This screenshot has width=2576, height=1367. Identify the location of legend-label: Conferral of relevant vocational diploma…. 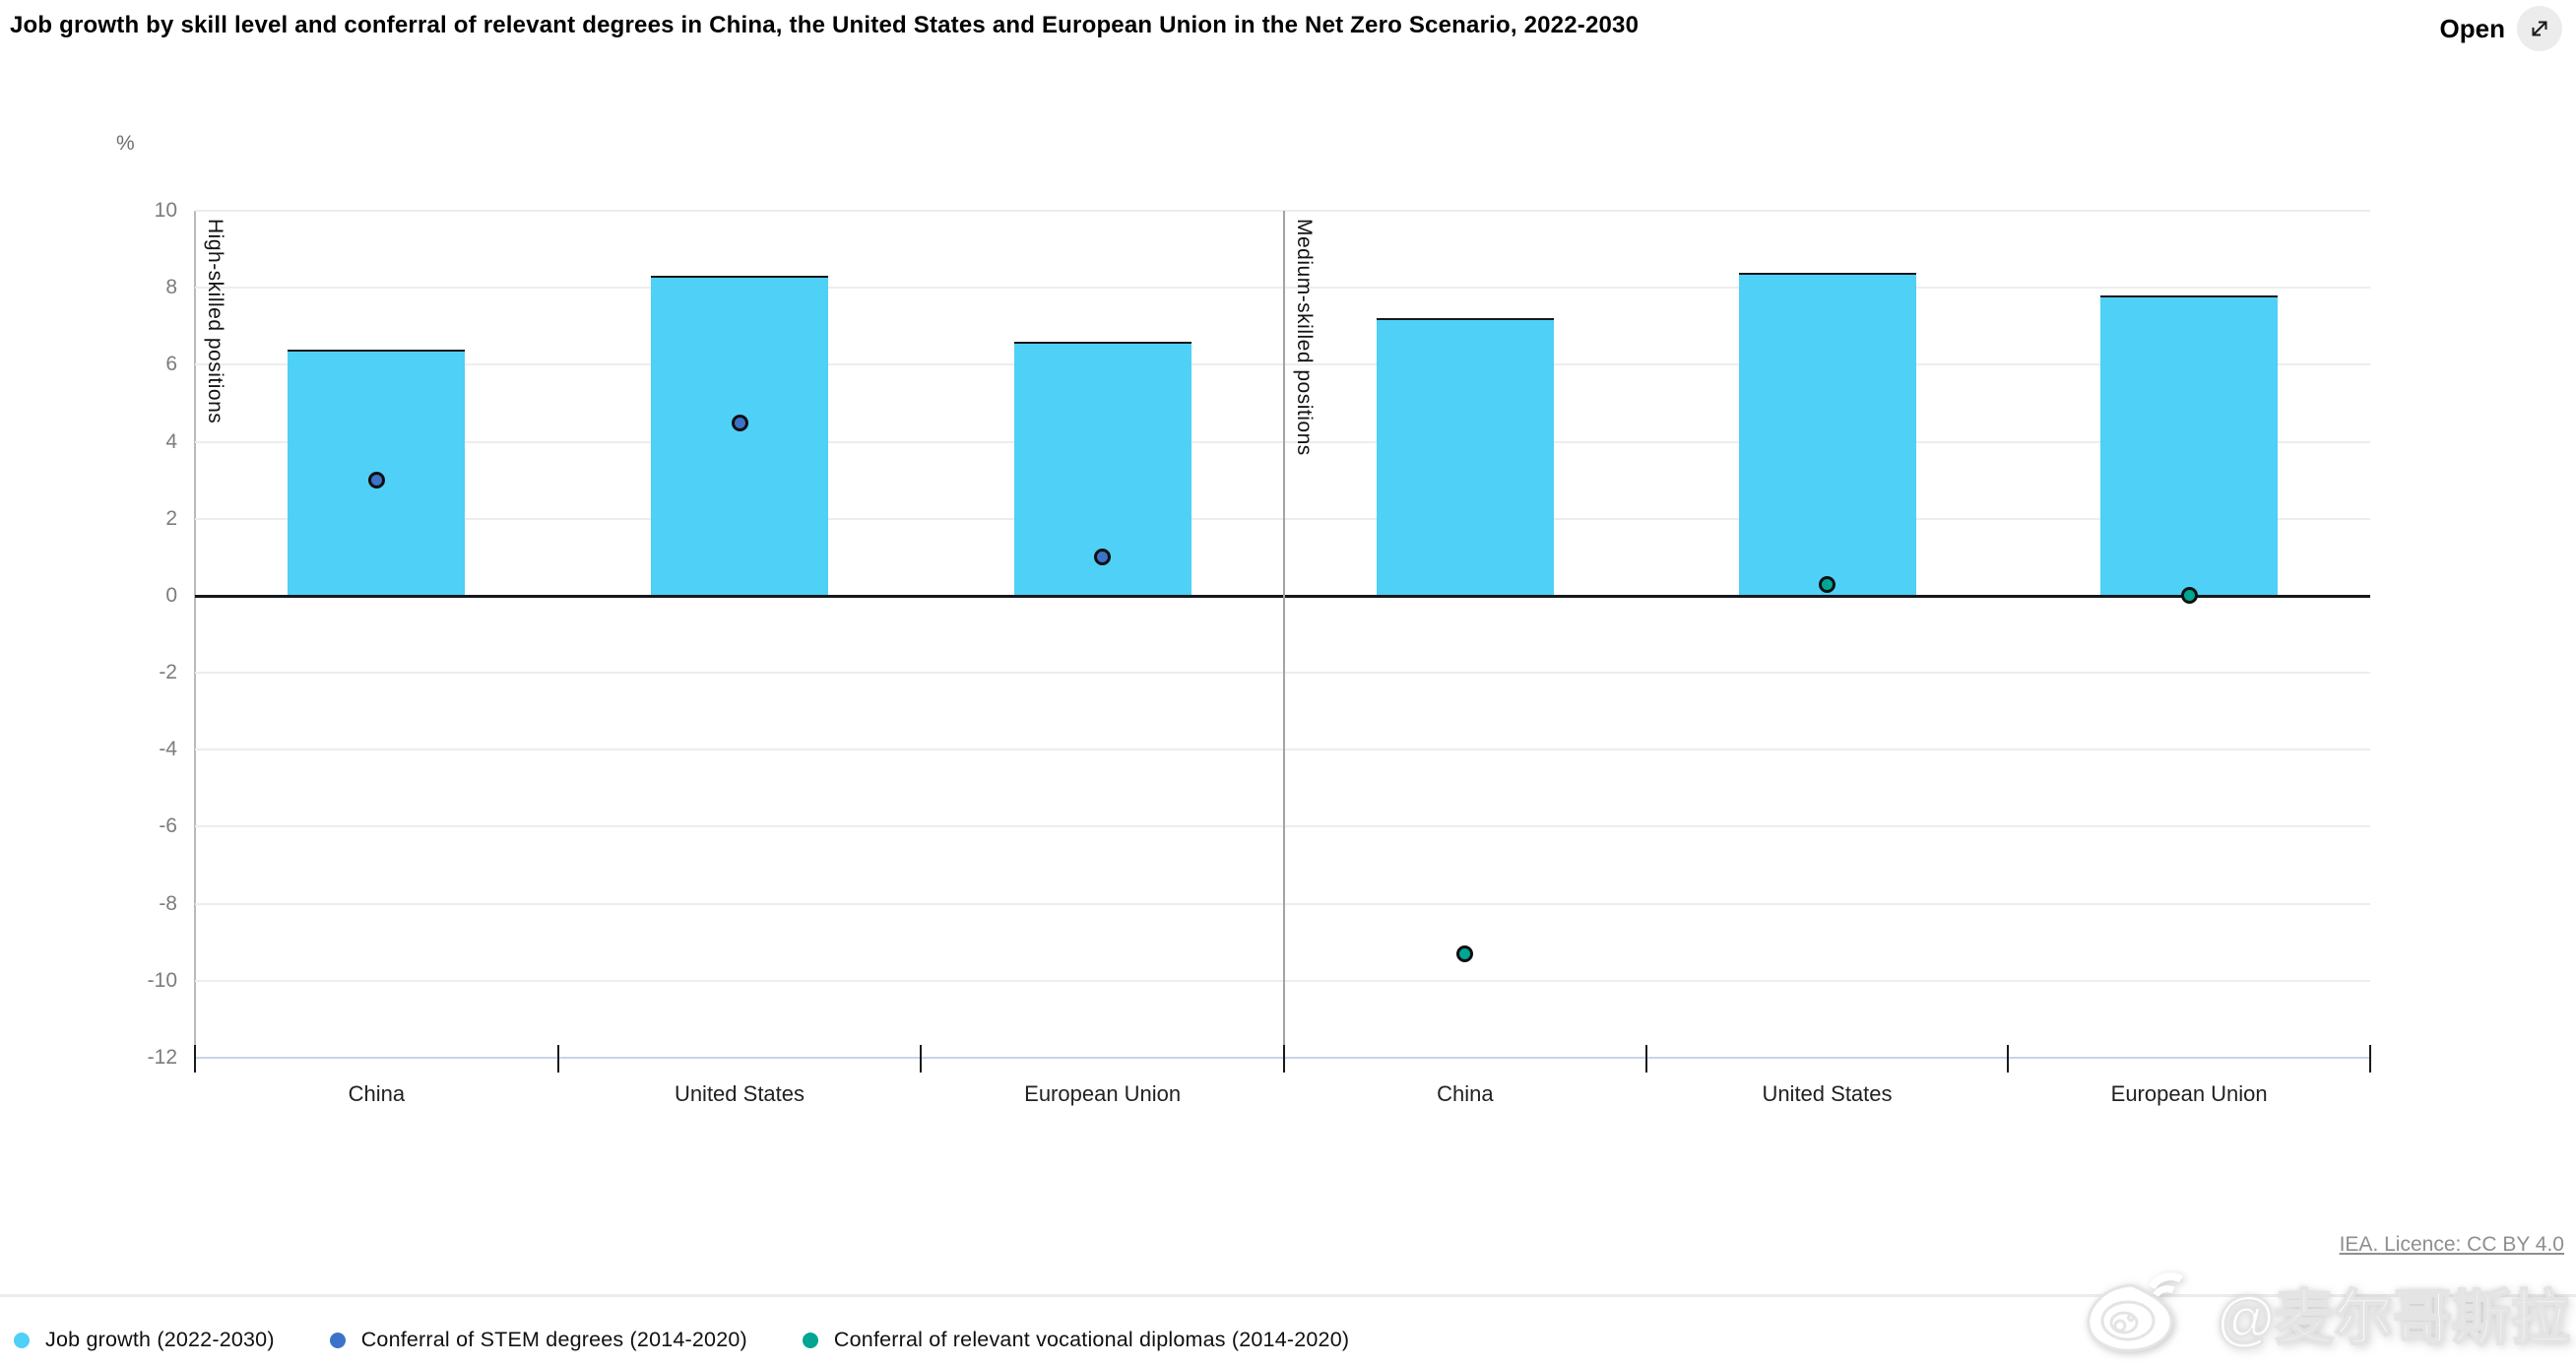
(1091, 1339).